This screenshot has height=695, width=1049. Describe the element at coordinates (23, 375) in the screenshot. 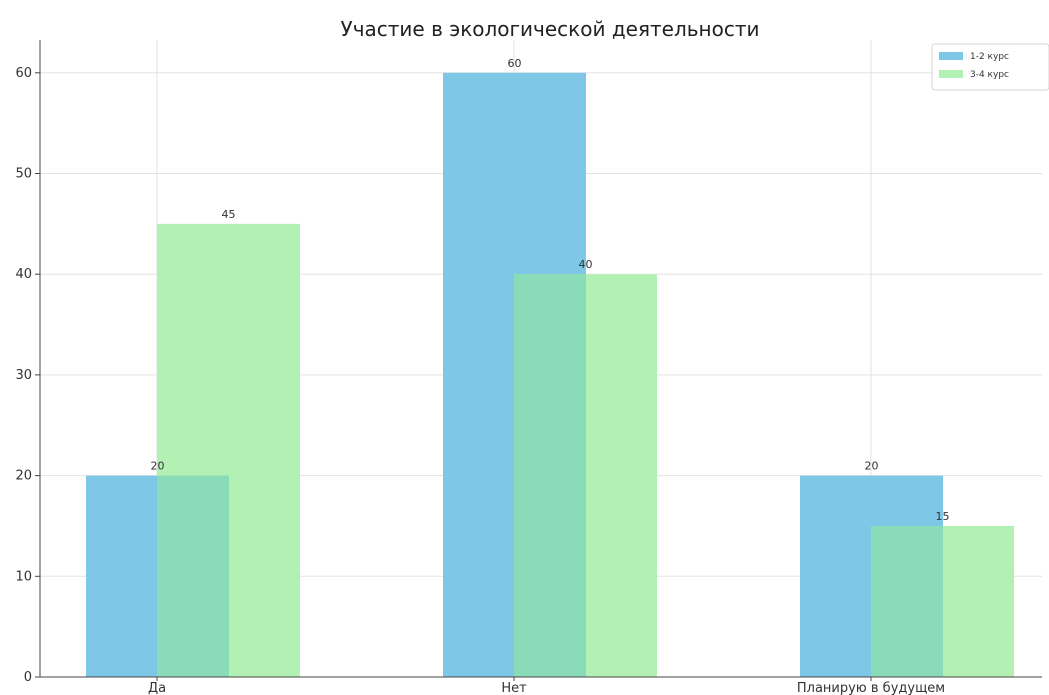

I see `y-tick-label-30: 30` at that location.